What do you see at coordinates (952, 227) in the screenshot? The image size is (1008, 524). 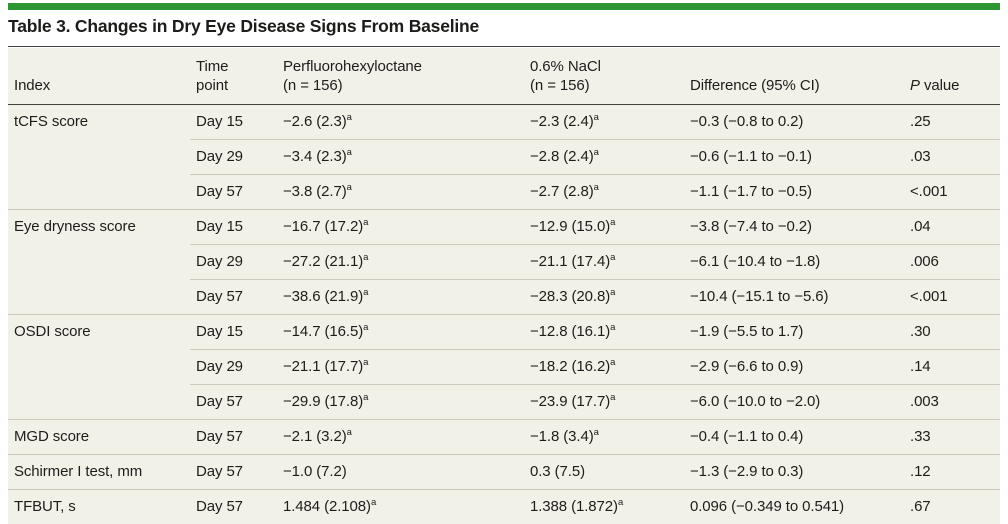 I see `pvalue-cell: .04` at bounding box center [952, 227].